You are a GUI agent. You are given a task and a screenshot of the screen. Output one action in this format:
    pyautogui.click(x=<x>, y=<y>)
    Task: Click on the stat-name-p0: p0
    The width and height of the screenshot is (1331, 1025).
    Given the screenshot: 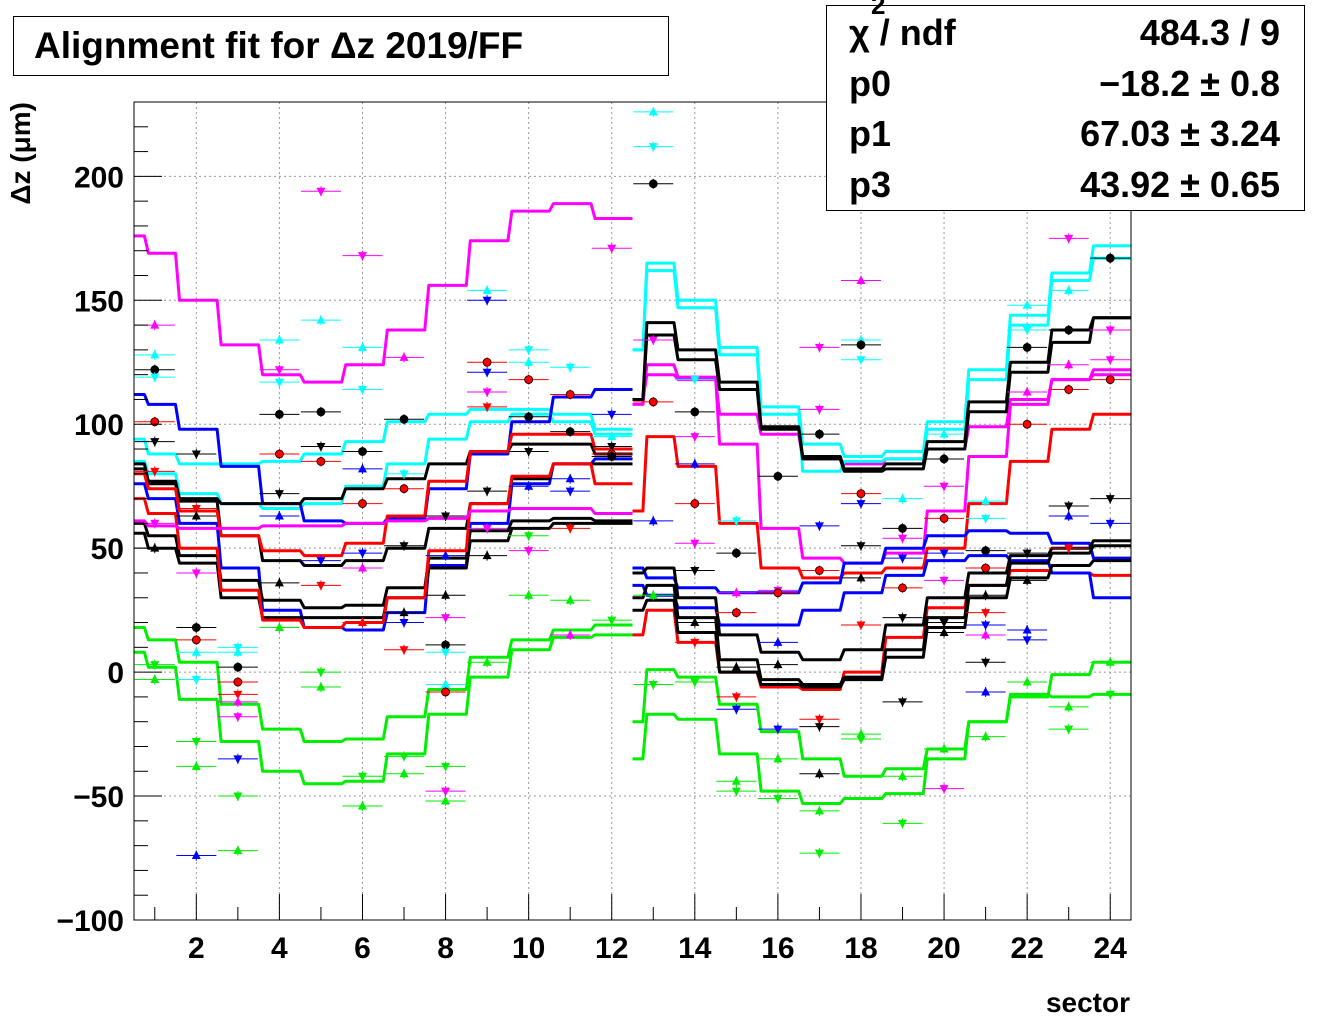 What is the action you would take?
    pyautogui.click(x=870, y=83)
    